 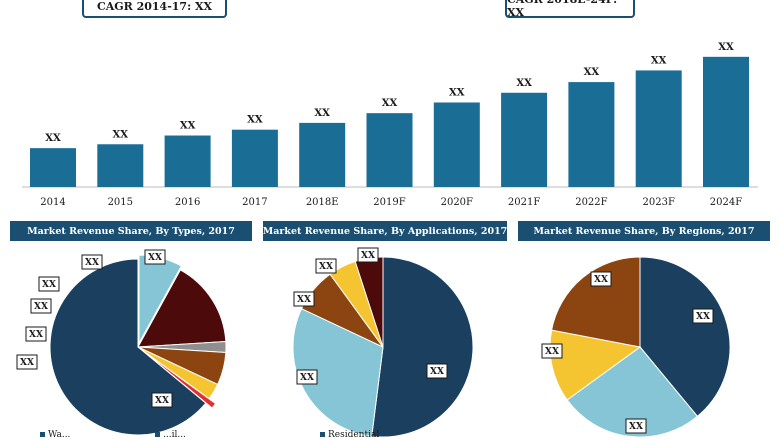 I want to click on pie-chart-regions: XX XX XX XX, so click(x=636, y=347).